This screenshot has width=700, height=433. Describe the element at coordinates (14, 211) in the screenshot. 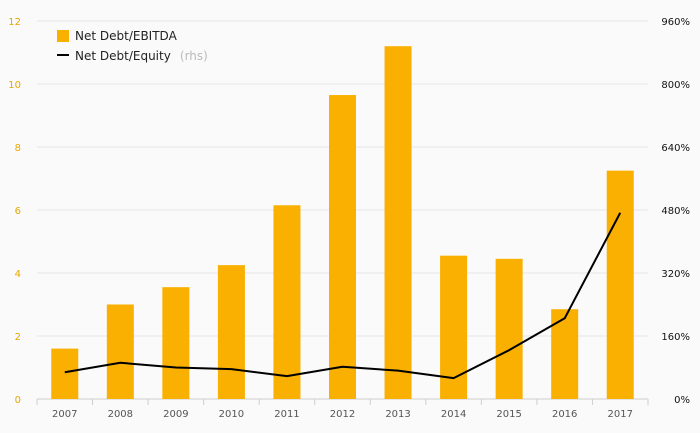

I see `left-axis: 0 2 4 6 8 10 12` at that location.